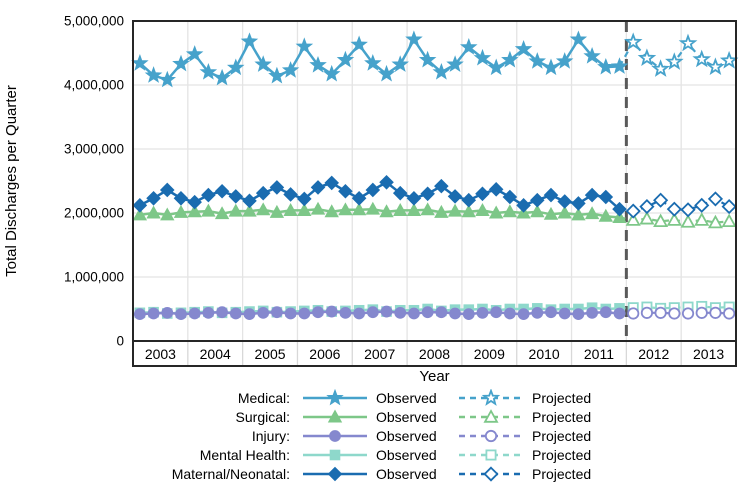 This screenshot has width=750, height=500. I want to click on surgical-projected-legend-marker, so click(491, 415).